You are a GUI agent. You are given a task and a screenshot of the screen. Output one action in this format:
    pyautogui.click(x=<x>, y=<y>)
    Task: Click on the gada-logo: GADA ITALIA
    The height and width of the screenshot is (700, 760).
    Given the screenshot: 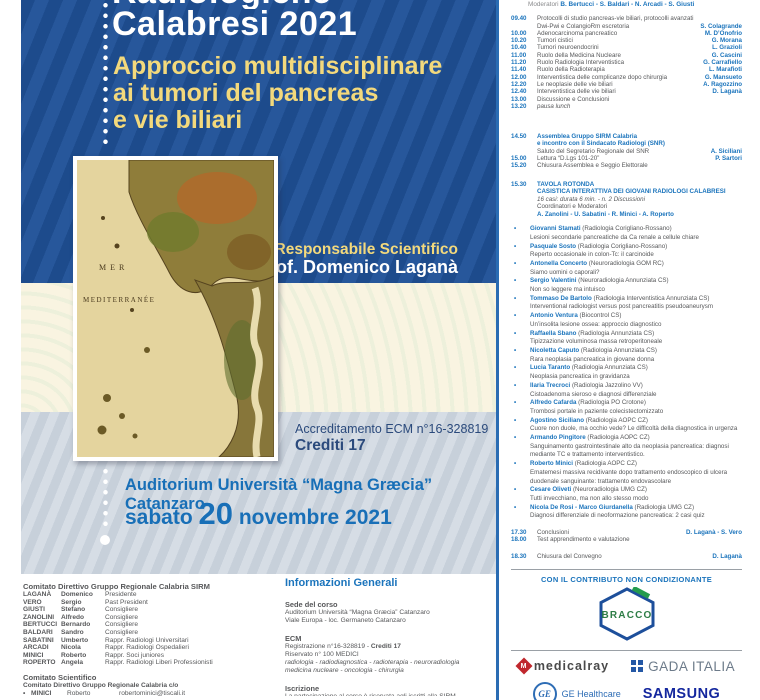 What is the action you would take?
    pyautogui.click(x=683, y=666)
    